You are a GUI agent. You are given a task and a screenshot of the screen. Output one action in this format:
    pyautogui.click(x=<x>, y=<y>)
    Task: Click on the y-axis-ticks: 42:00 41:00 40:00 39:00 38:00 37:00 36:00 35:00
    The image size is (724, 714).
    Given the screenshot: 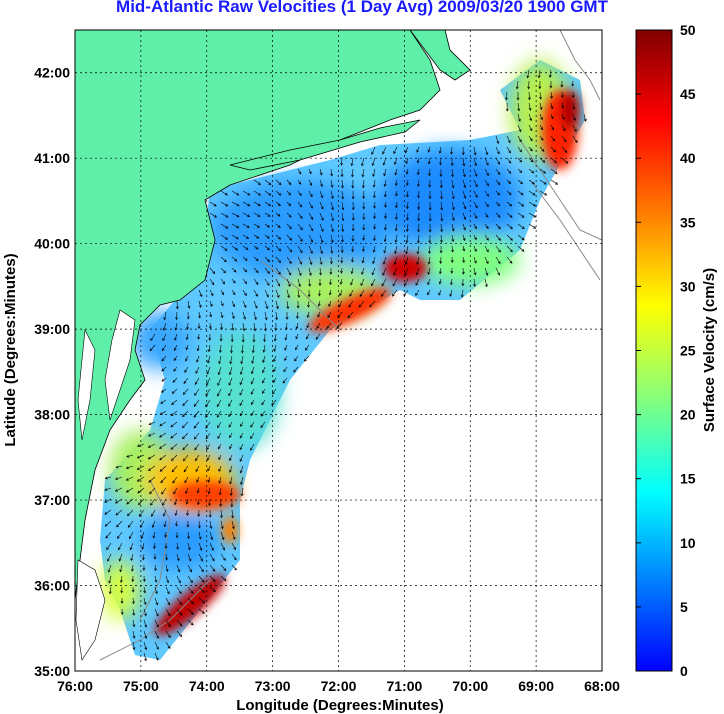 What is the action you would take?
    pyautogui.click(x=52, y=372)
    